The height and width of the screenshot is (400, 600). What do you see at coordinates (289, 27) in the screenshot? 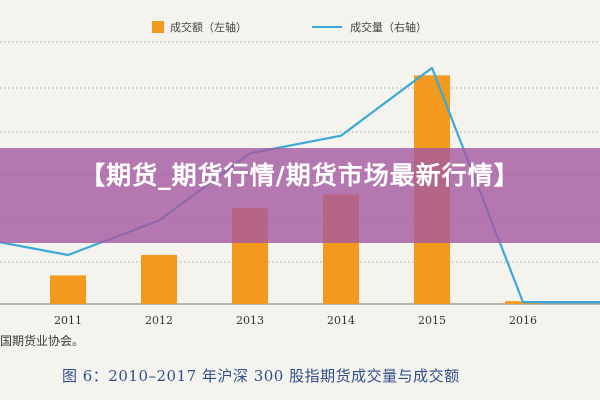
I see `chart-legend: 成交额（左轴） 成交量（右轴）` at bounding box center [289, 27].